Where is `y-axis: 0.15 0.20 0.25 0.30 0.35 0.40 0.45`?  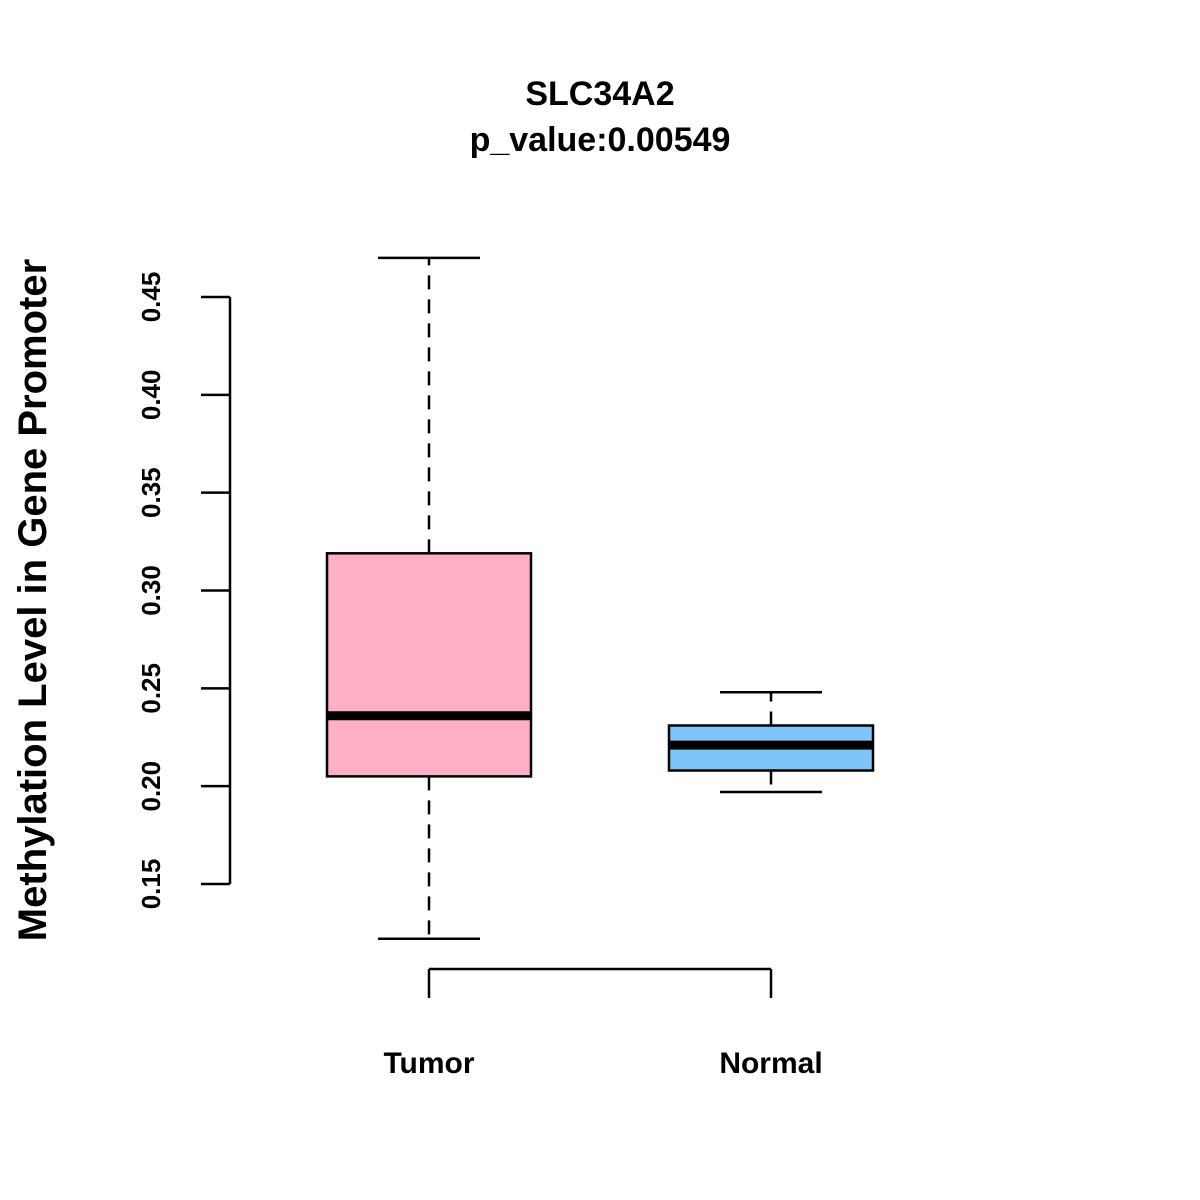 y-axis: 0.15 0.20 0.25 0.30 0.35 0.40 0.45 is located at coordinates (184, 591).